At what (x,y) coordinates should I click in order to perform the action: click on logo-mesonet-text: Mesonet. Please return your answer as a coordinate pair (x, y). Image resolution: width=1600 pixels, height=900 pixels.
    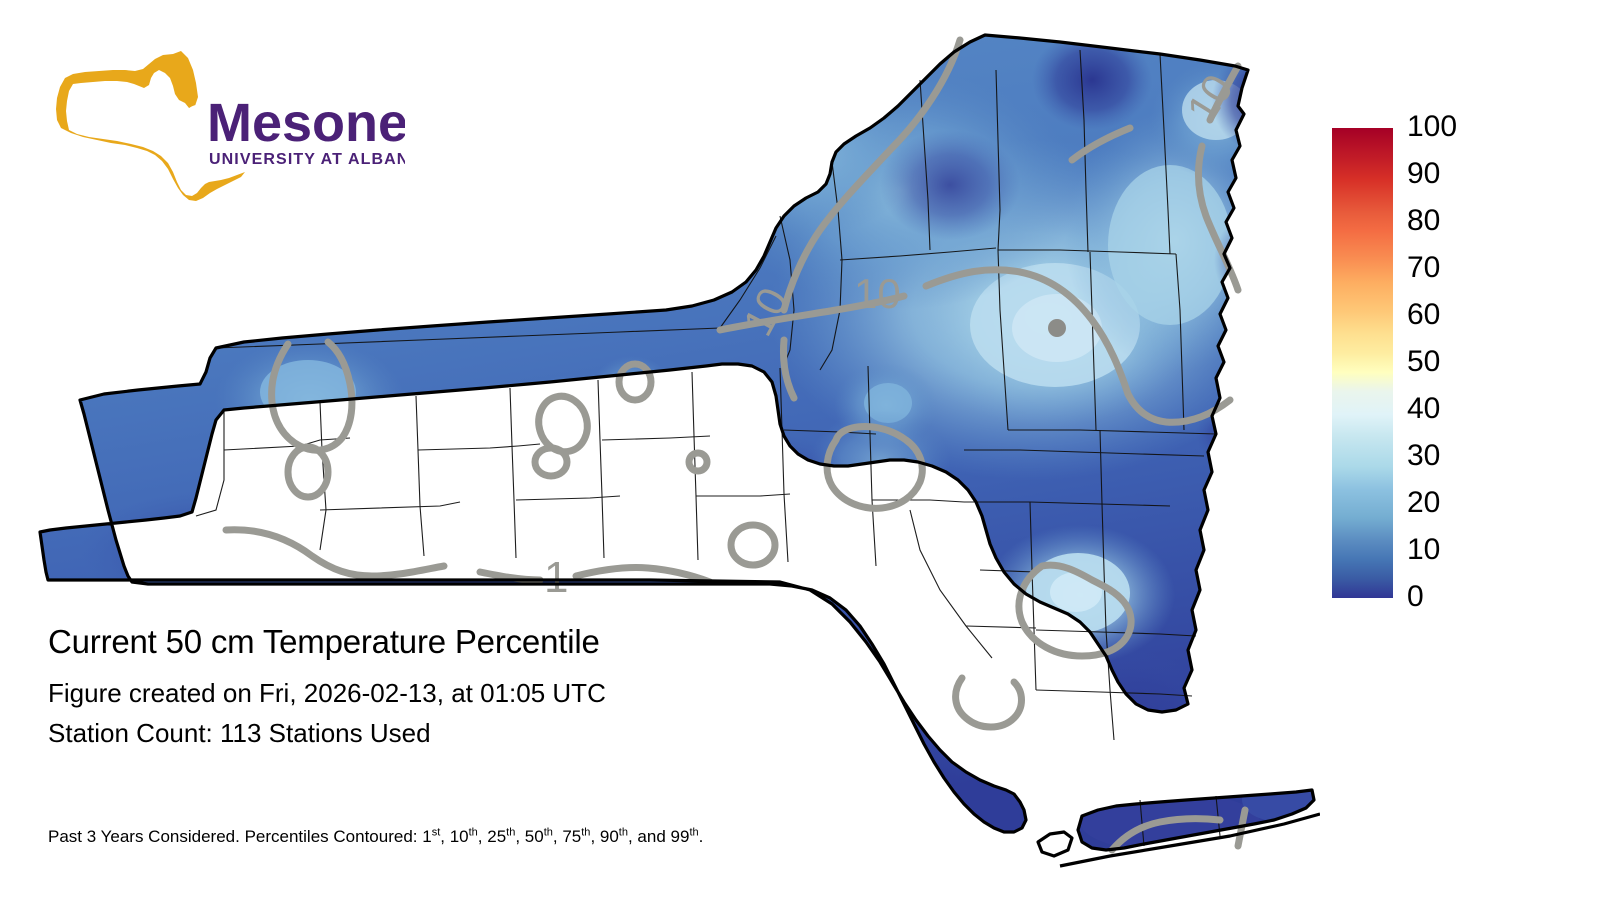
    Looking at the image, I should click on (306, 123).